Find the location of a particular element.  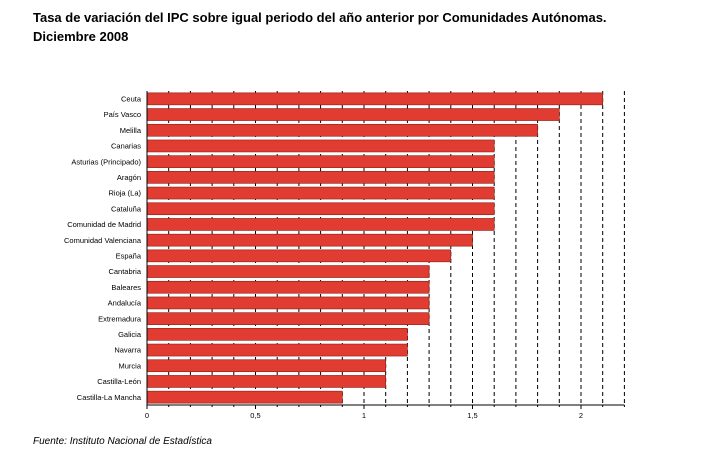

category-label: Galicia is located at coordinates (130, 334).